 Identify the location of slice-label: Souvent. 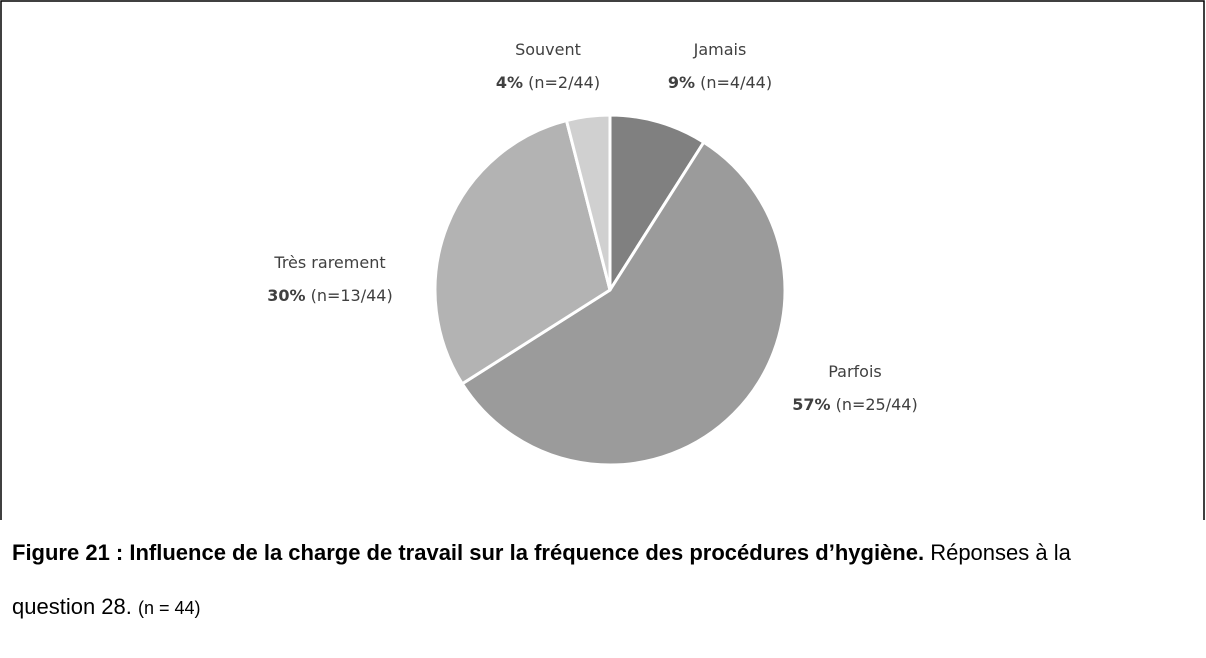
(548, 49).